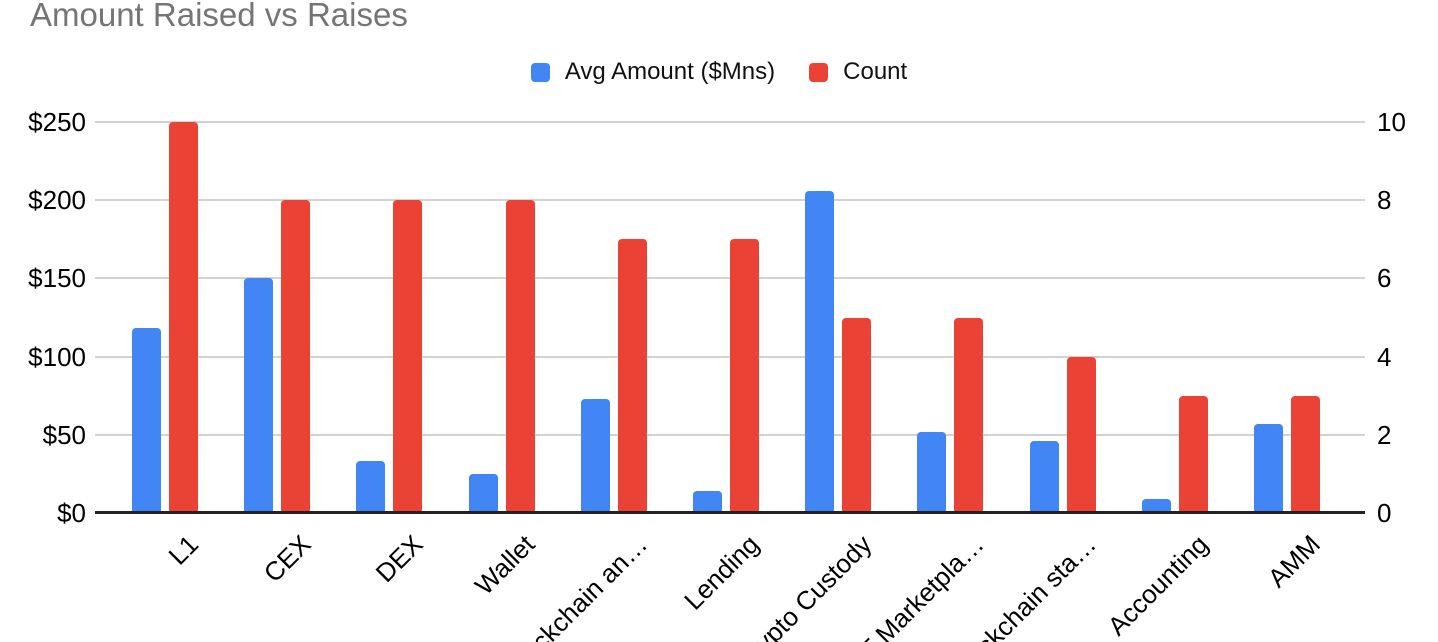  I want to click on x-axis-label: AMM, so click(1294, 561).